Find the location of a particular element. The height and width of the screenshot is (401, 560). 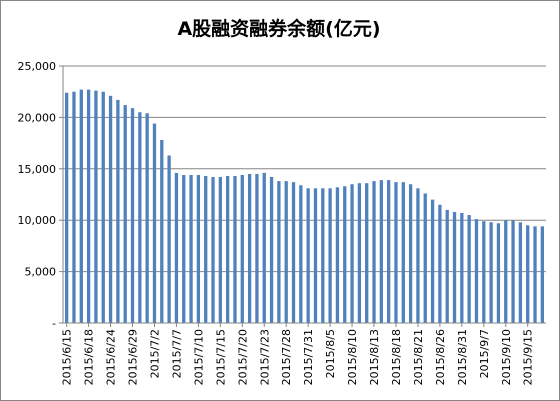

x-tick-label: 2015/6/18 is located at coordinates (89, 357).